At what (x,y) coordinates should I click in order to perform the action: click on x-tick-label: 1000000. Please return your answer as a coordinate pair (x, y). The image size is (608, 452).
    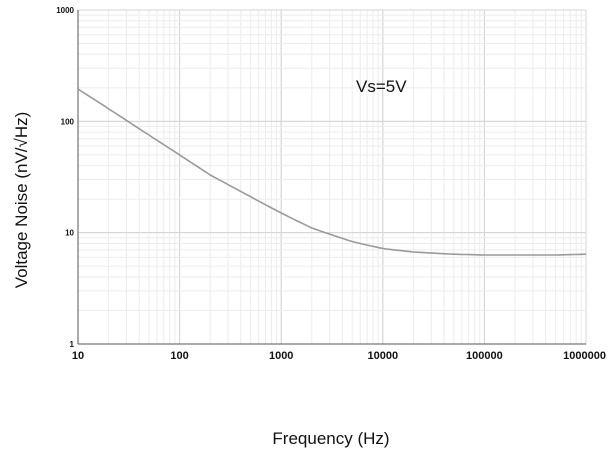
    Looking at the image, I should click on (584, 356).